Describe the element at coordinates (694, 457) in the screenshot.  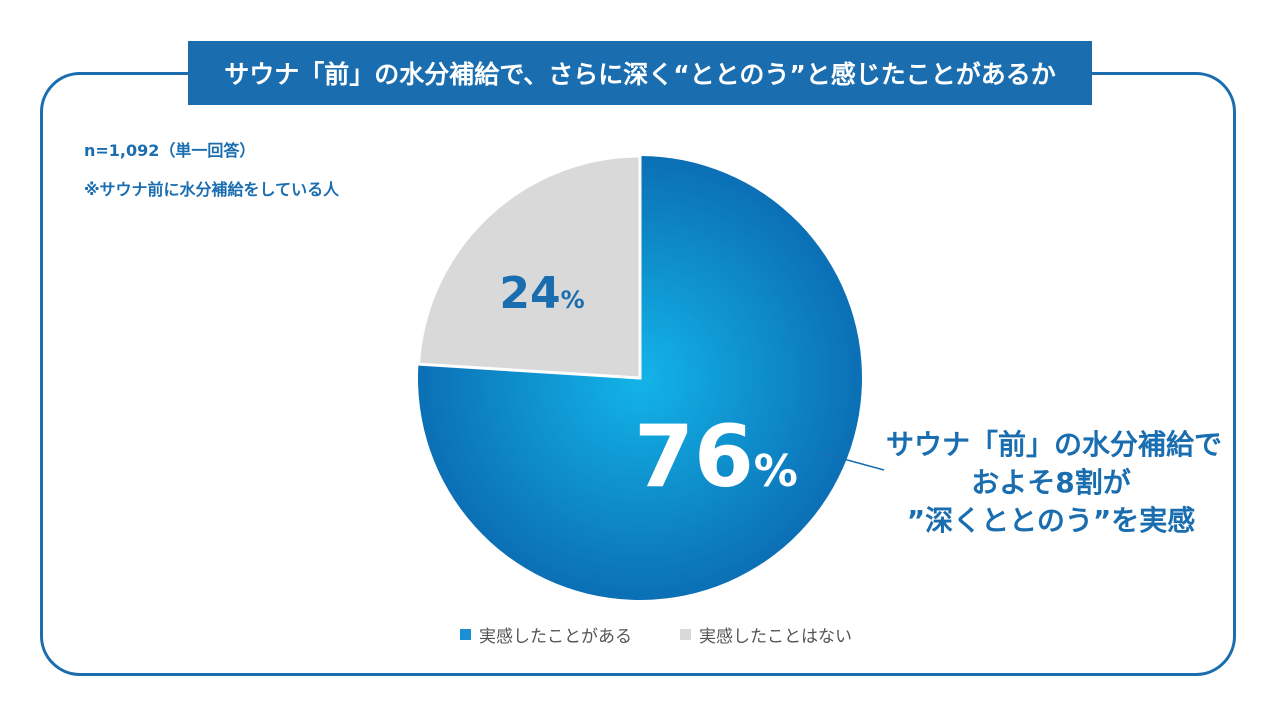
I see `slice-label-experienced-value: 76` at that location.